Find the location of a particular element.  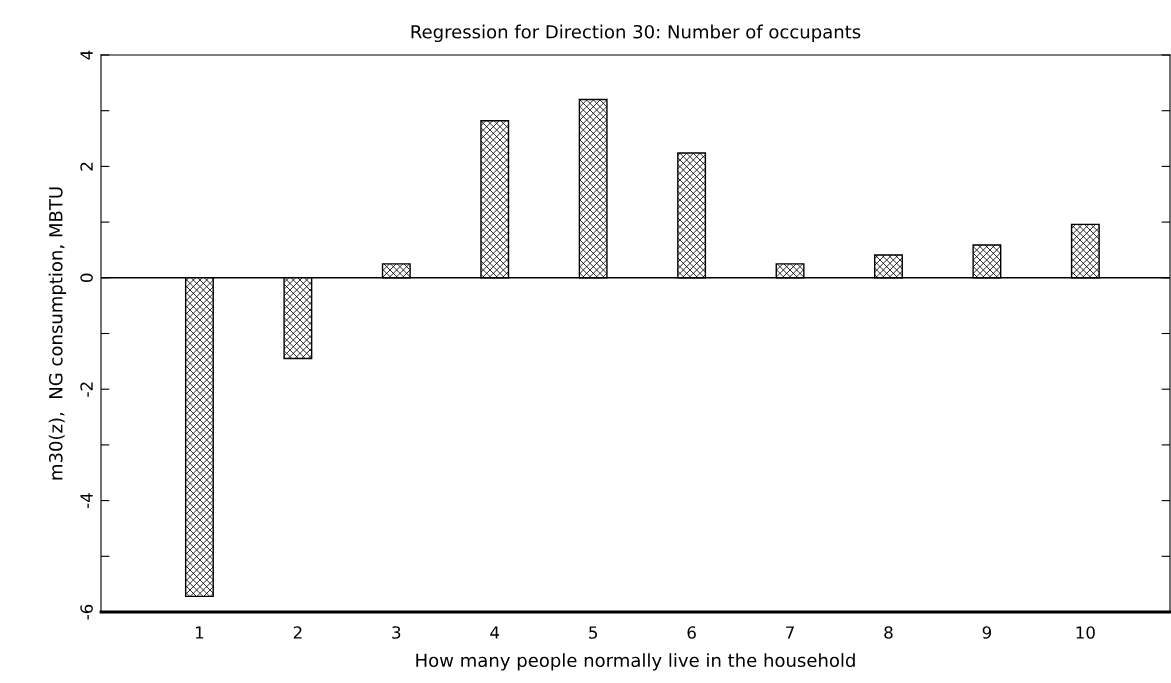

y-axis-title: m30(z), NG consumption, MBTU is located at coordinates (57, 333).